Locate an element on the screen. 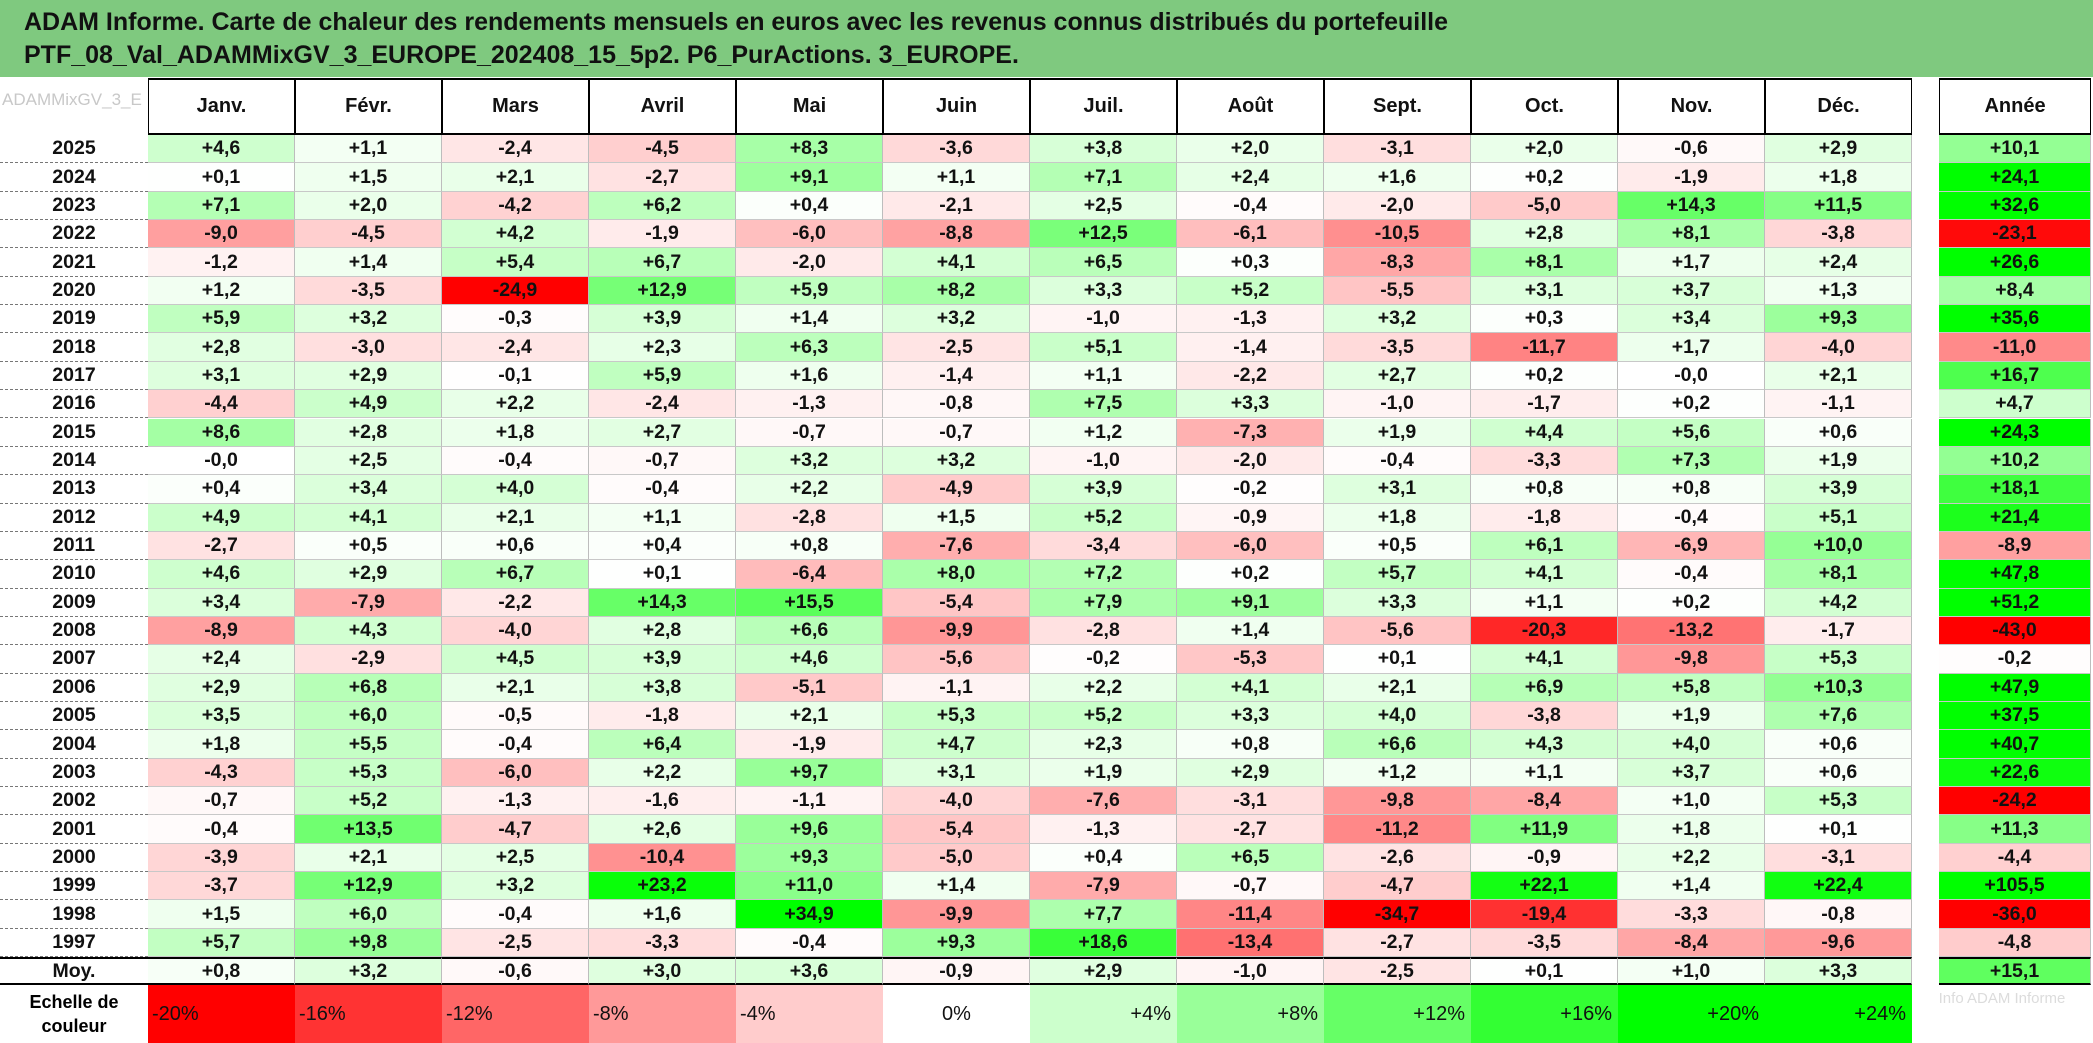 This screenshot has width=2093, height=1043. heat-cell: +5,1 is located at coordinates (1103, 347).